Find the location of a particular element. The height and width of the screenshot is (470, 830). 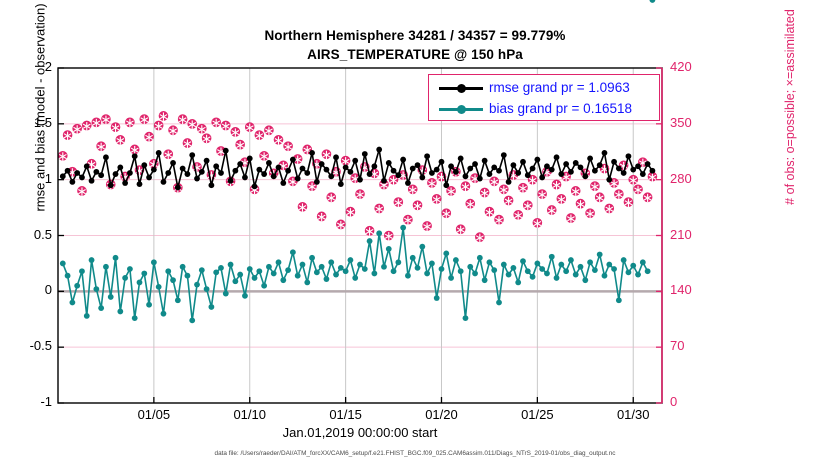

x-axis-tick-label: 01/20 is located at coordinates (441, 414).